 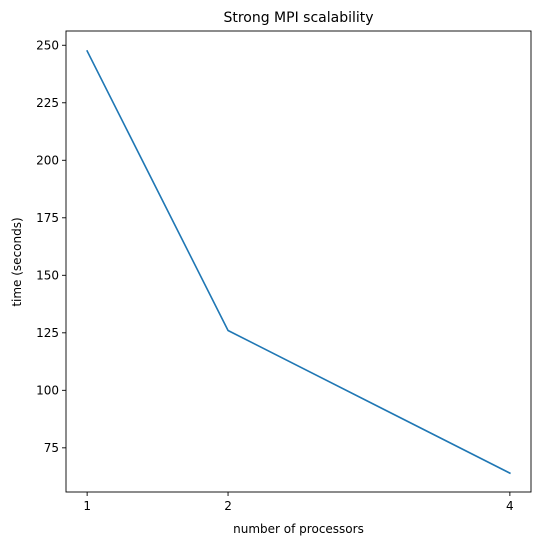 I want to click on y-tick-label: 125, so click(x=47, y=333).